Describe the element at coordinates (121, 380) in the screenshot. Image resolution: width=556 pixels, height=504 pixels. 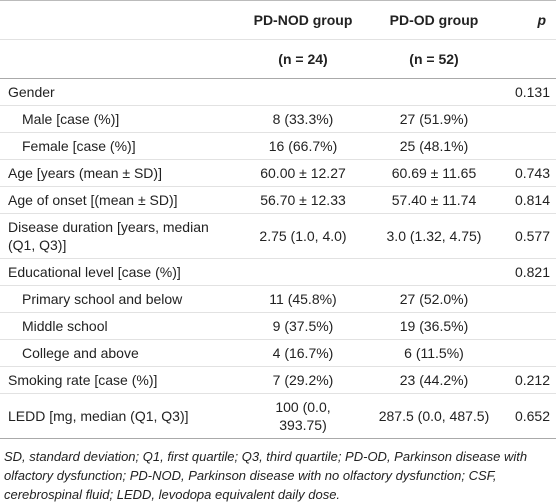
I see `cell: Smoking rate [case (%)]` at that location.